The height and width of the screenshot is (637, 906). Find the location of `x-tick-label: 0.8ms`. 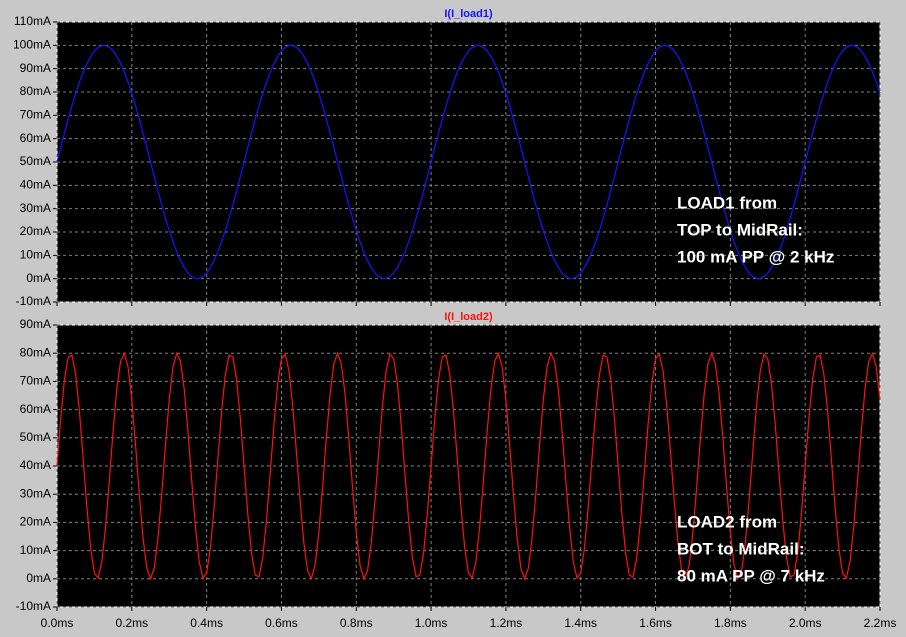

x-tick-label: 0.8ms is located at coordinates (356, 623).